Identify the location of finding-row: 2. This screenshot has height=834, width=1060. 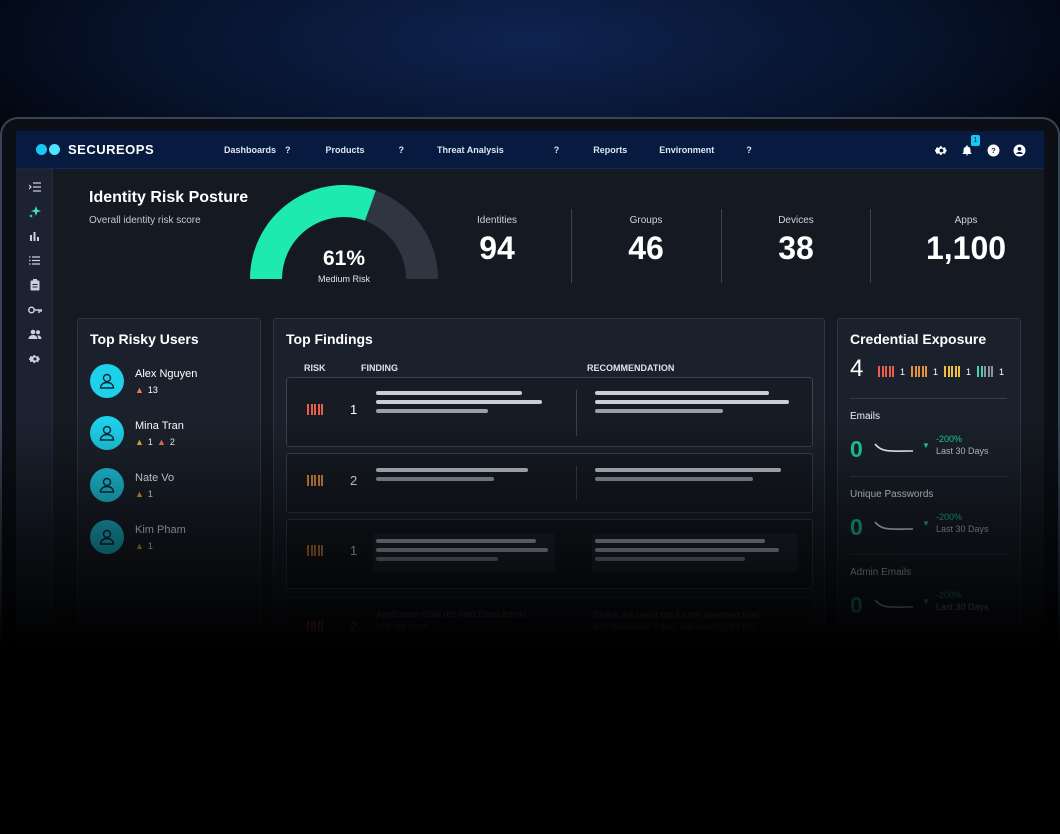
(549, 483).